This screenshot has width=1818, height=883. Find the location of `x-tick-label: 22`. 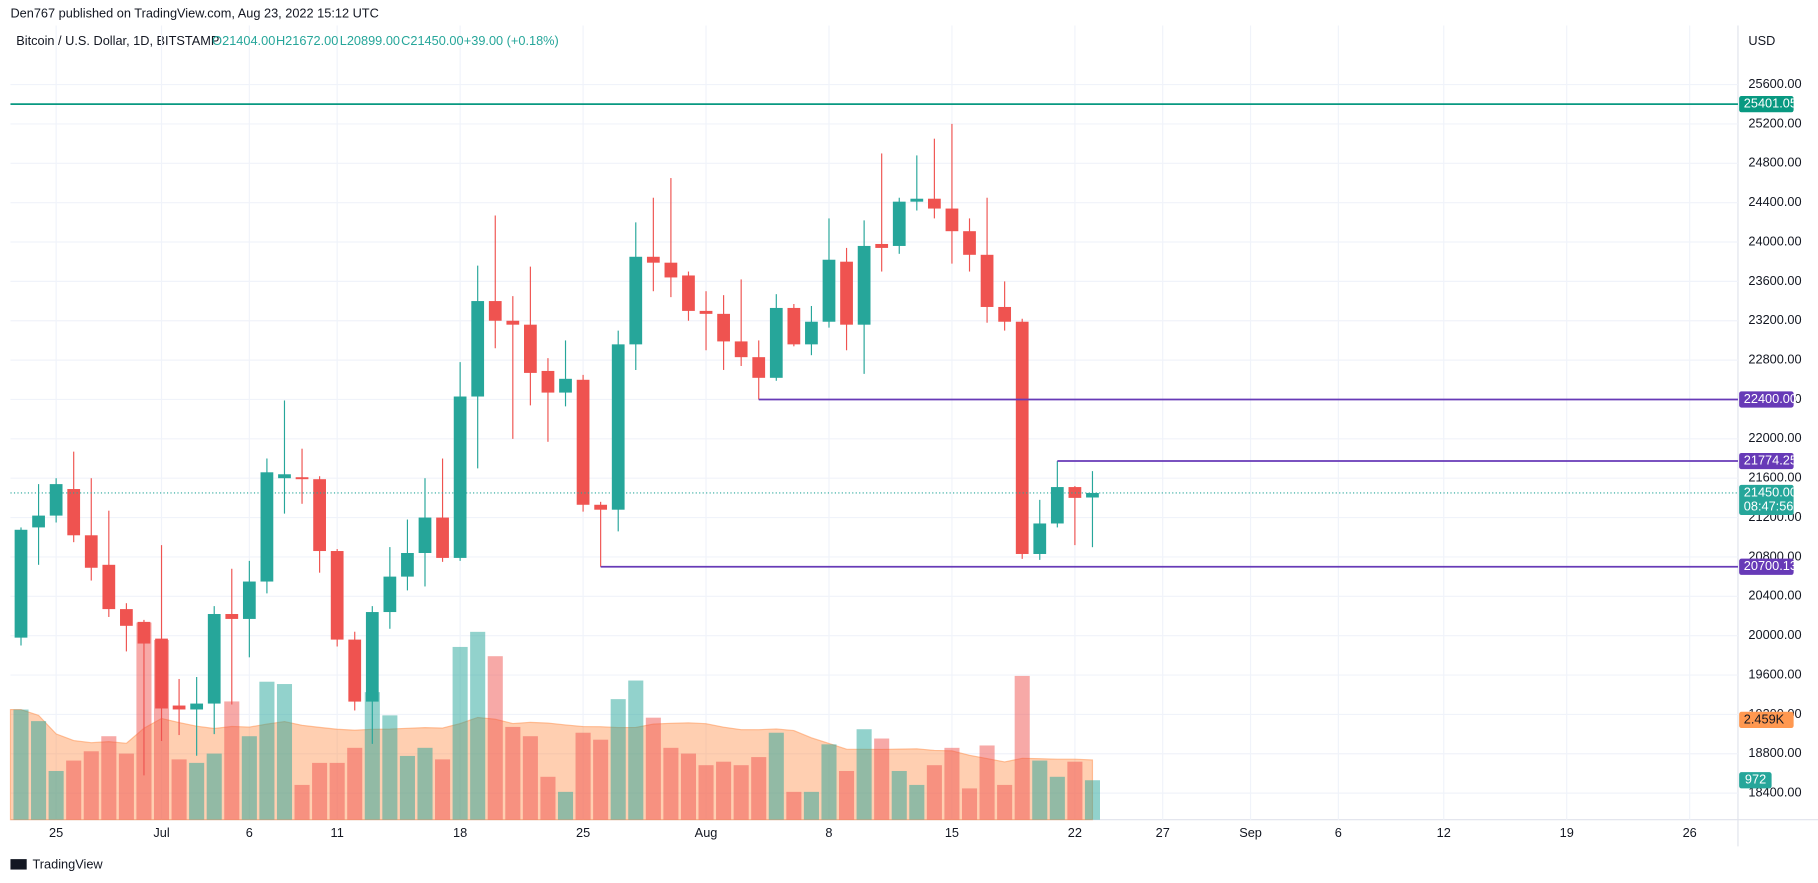

x-tick-label: 22 is located at coordinates (1075, 832).